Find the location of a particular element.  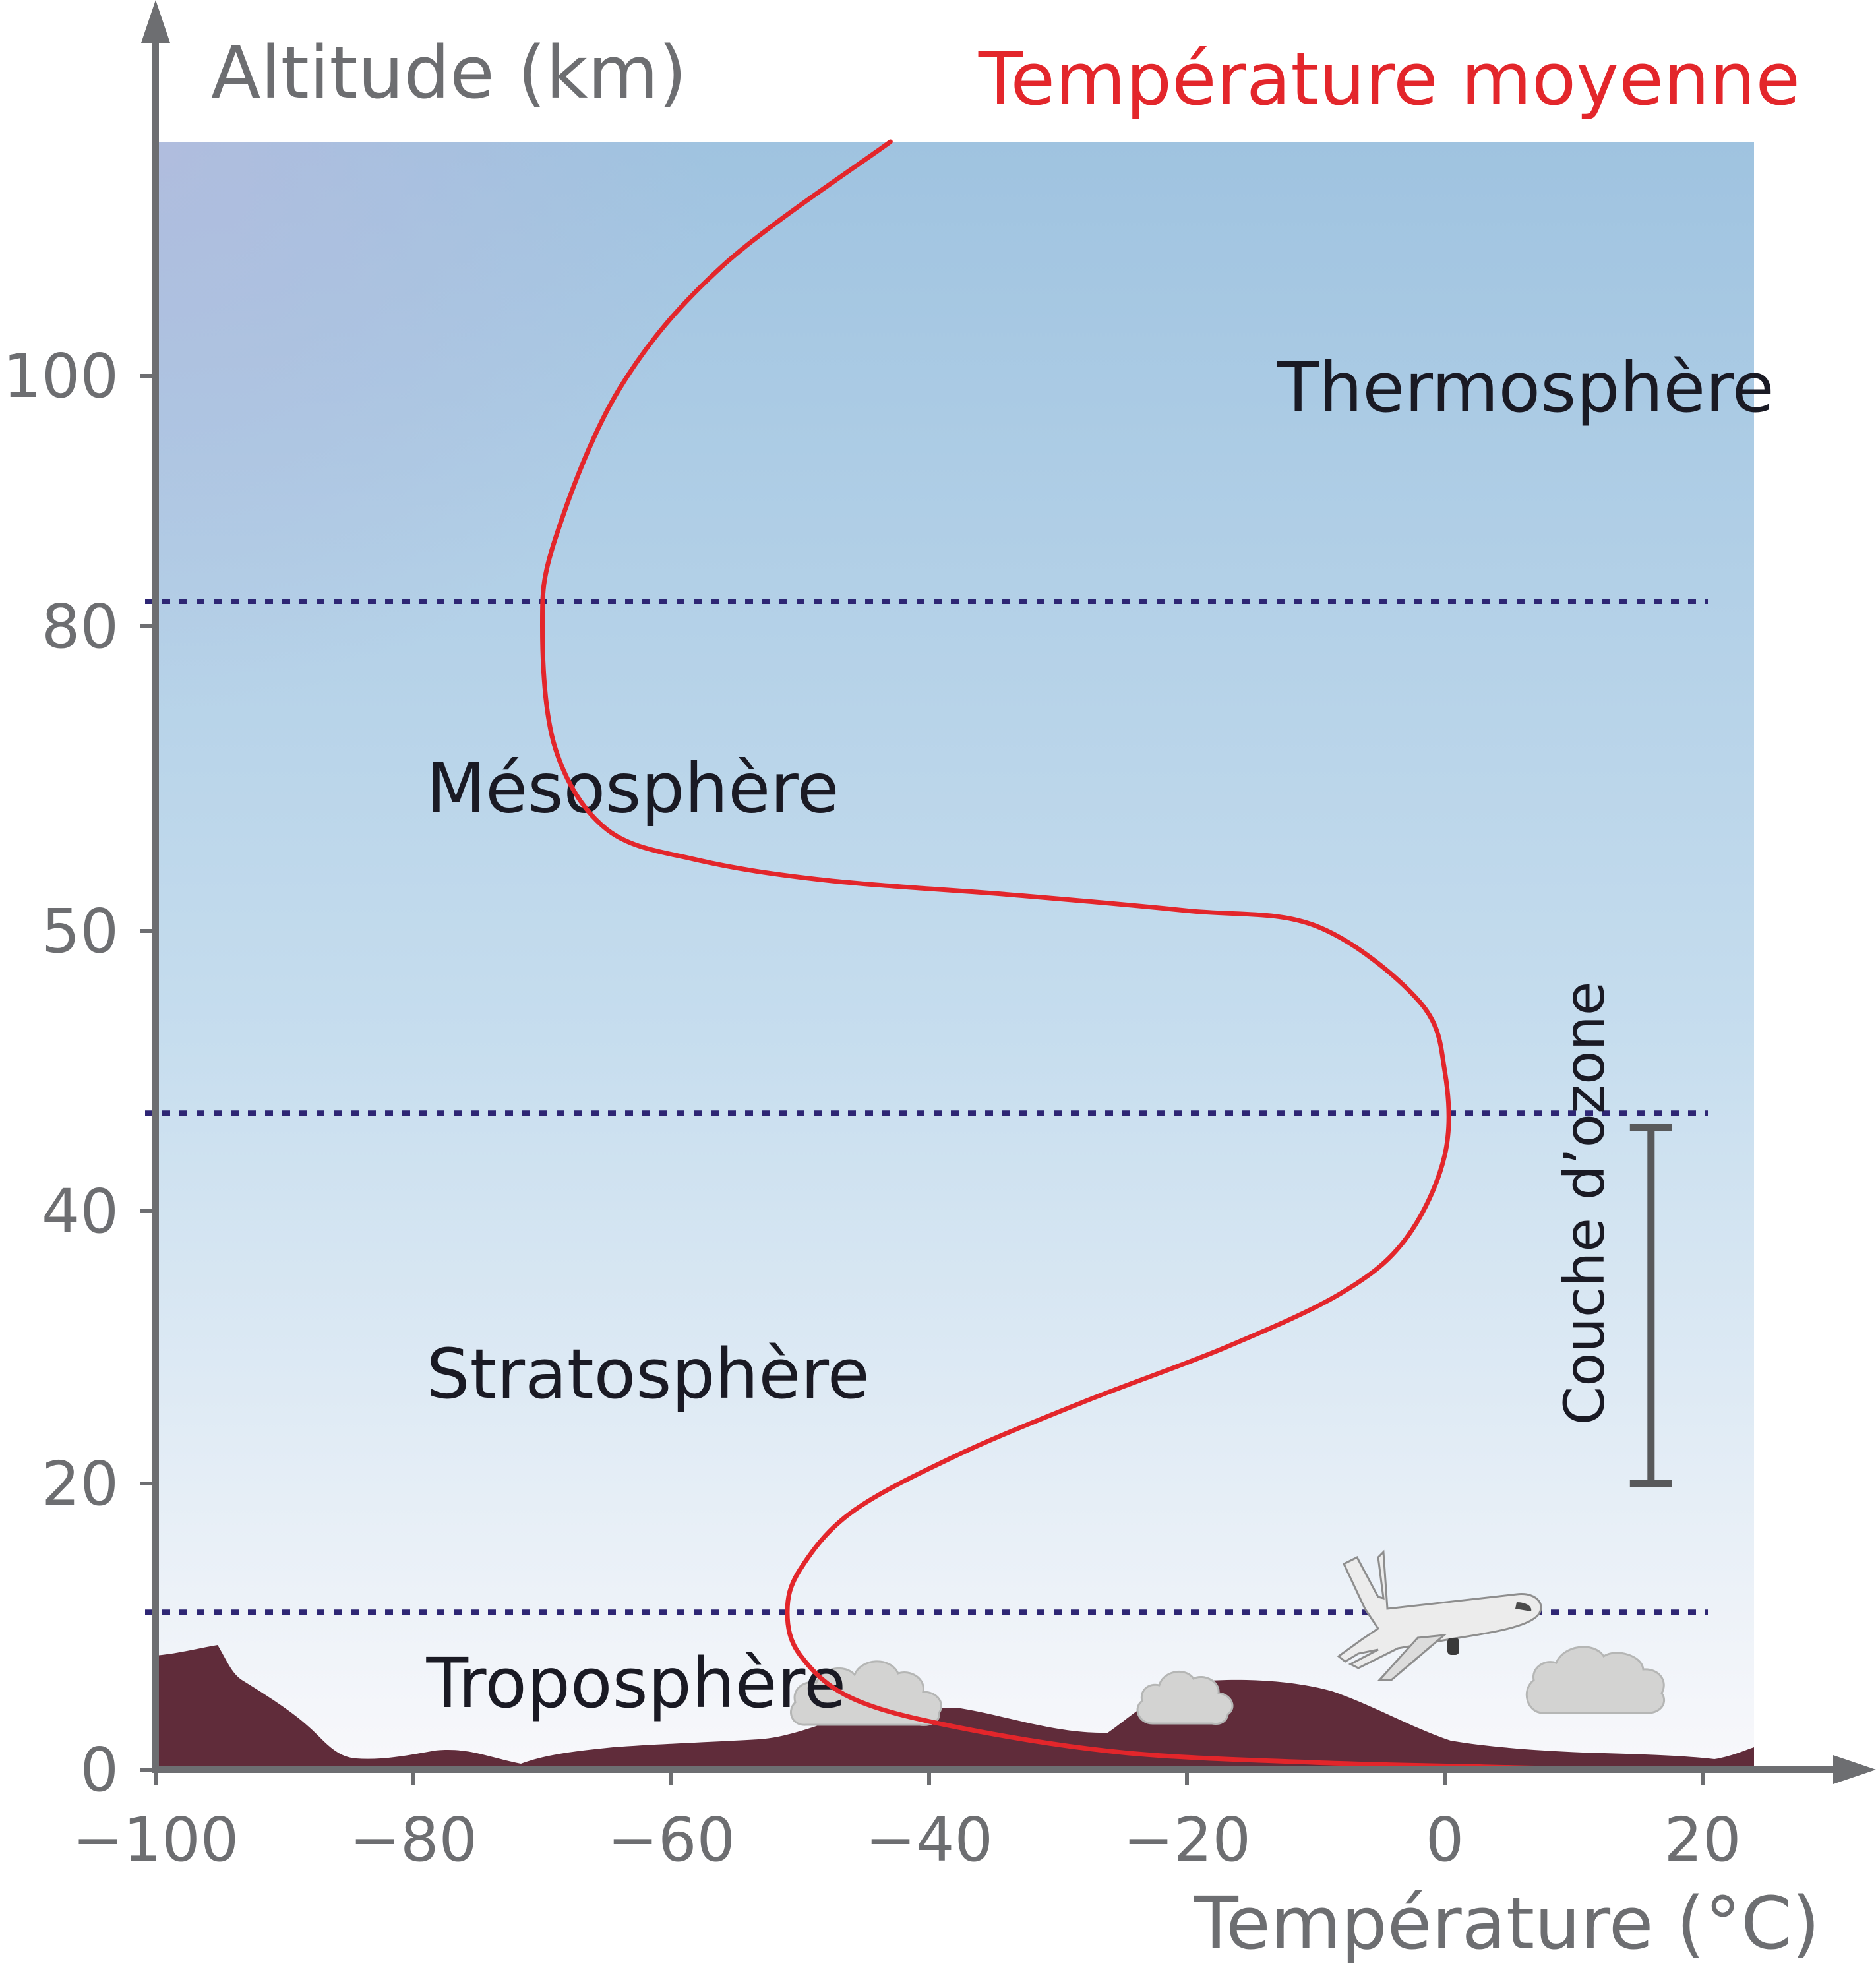

ozone-layer-bracket is located at coordinates (1650, 1305).